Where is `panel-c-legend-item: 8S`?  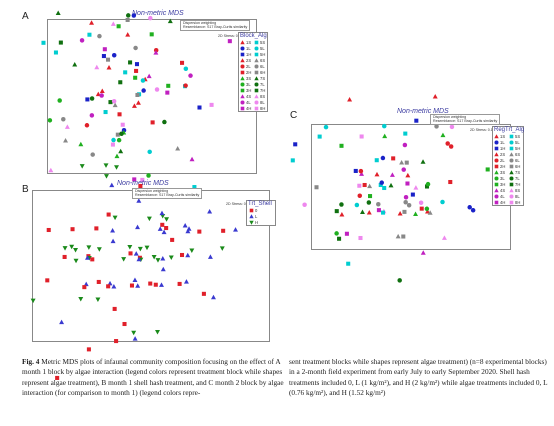 panel-c-legend-item: 8S is located at coordinates (515, 190).